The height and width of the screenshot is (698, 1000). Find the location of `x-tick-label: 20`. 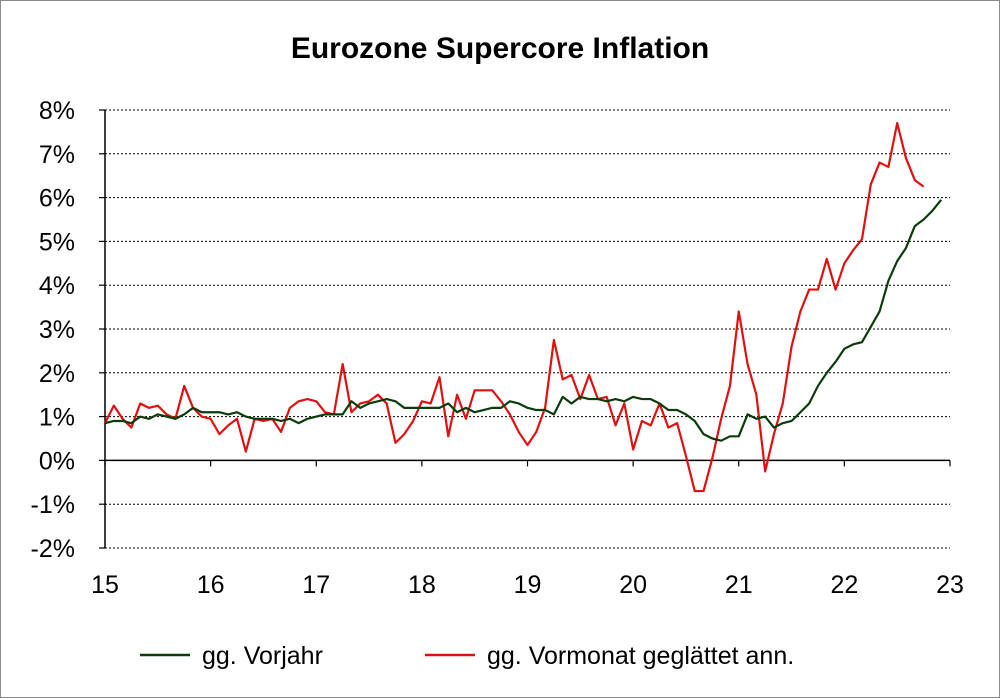

x-tick-label: 20 is located at coordinates (633, 585).